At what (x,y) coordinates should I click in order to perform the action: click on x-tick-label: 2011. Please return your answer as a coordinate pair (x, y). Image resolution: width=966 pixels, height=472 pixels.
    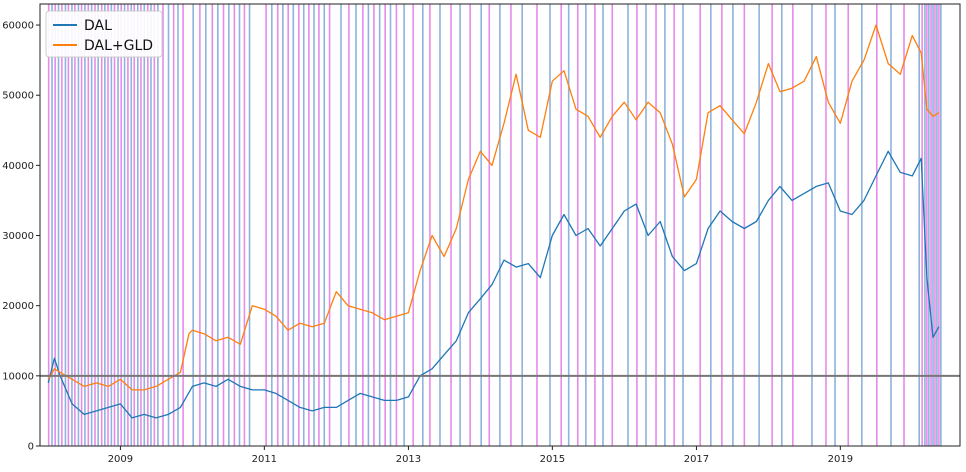
    Looking at the image, I should click on (264, 459).